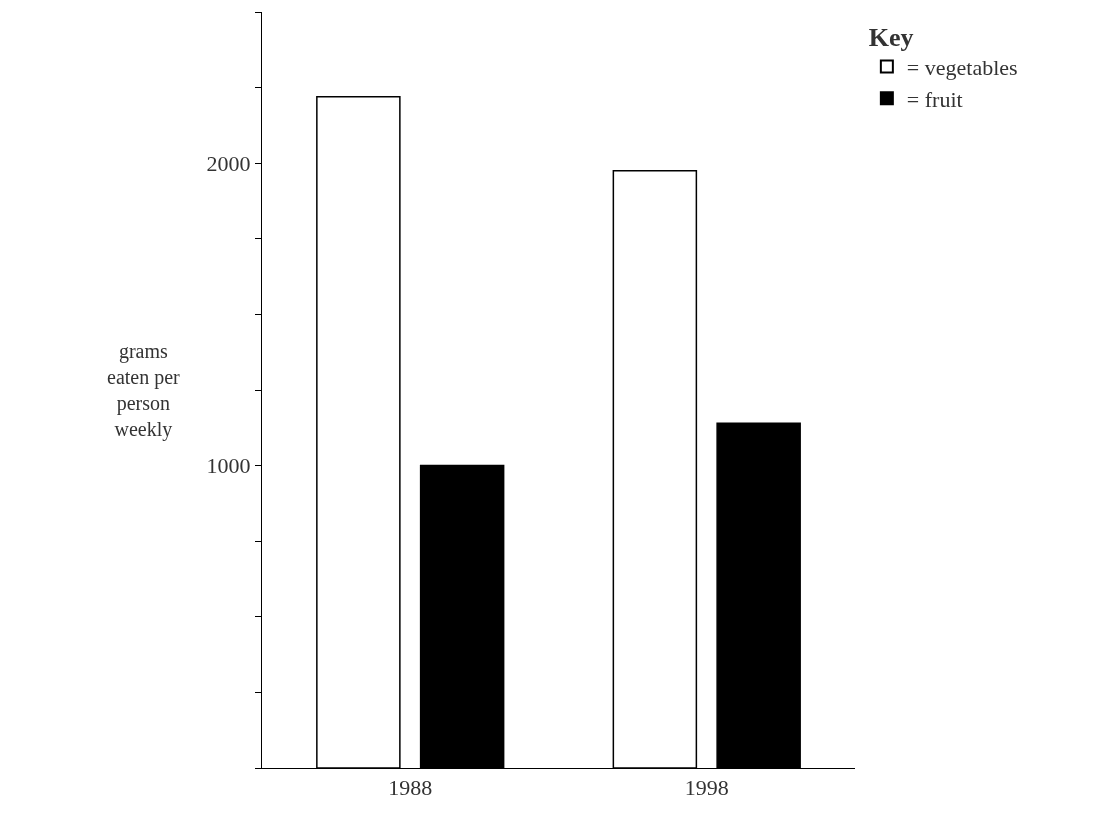 The width and height of the screenshot is (1102, 813). Describe the element at coordinates (228, 466) in the screenshot. I see `y-tick-label: 1000` at that location.